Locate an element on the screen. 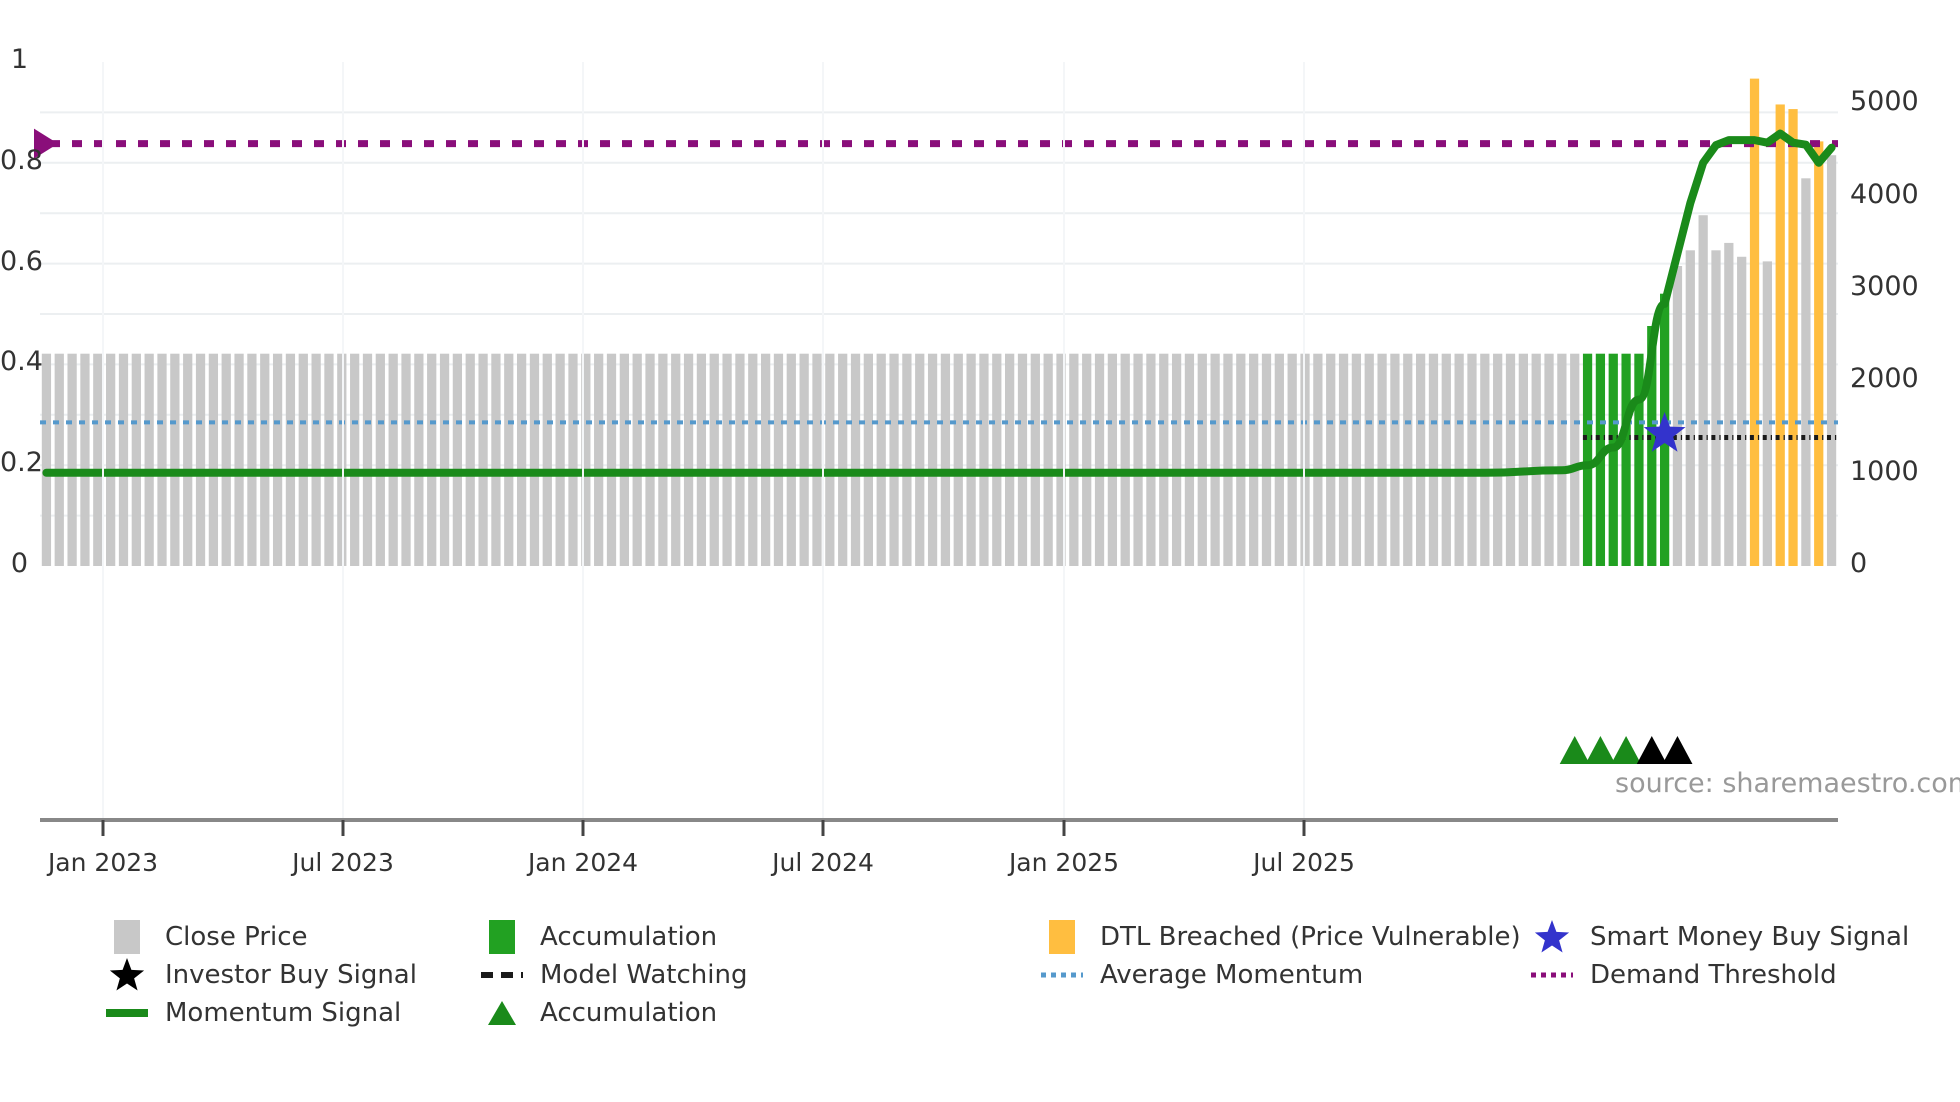  y-axis-left-tick-label: 0.4 is located at coordinates (21, 362).